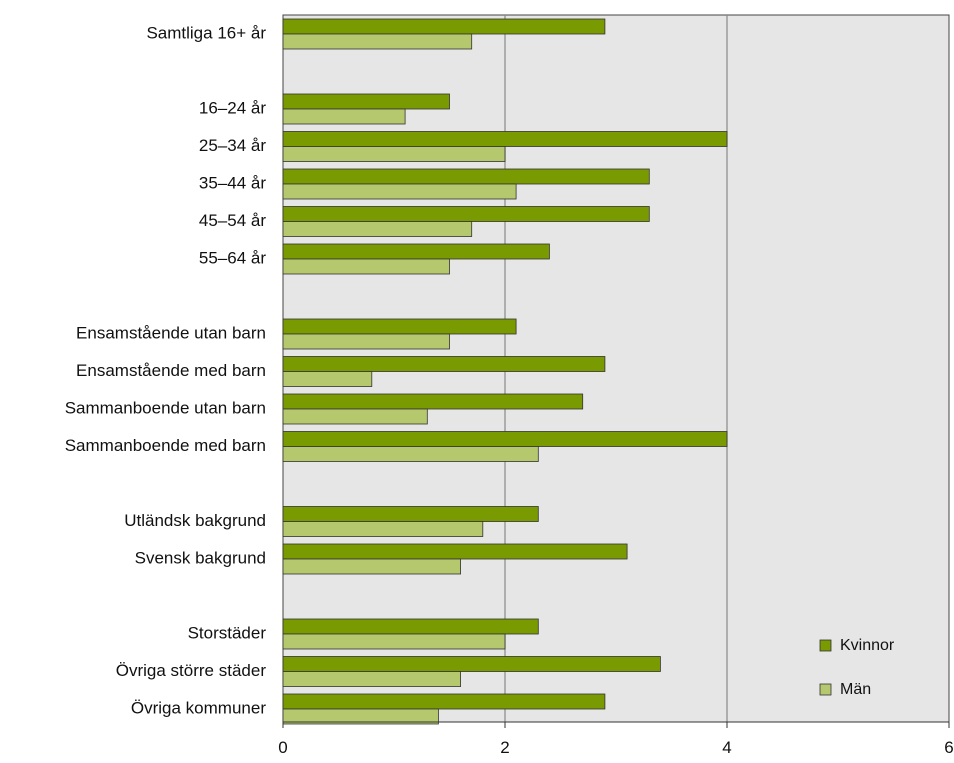 Image resolution: width=954 pixels, height=763 pixels. What do you see at coordinates (394, 641) in the screenshot?
I see `bar-man-storstader` at bounding box center [394, 641].